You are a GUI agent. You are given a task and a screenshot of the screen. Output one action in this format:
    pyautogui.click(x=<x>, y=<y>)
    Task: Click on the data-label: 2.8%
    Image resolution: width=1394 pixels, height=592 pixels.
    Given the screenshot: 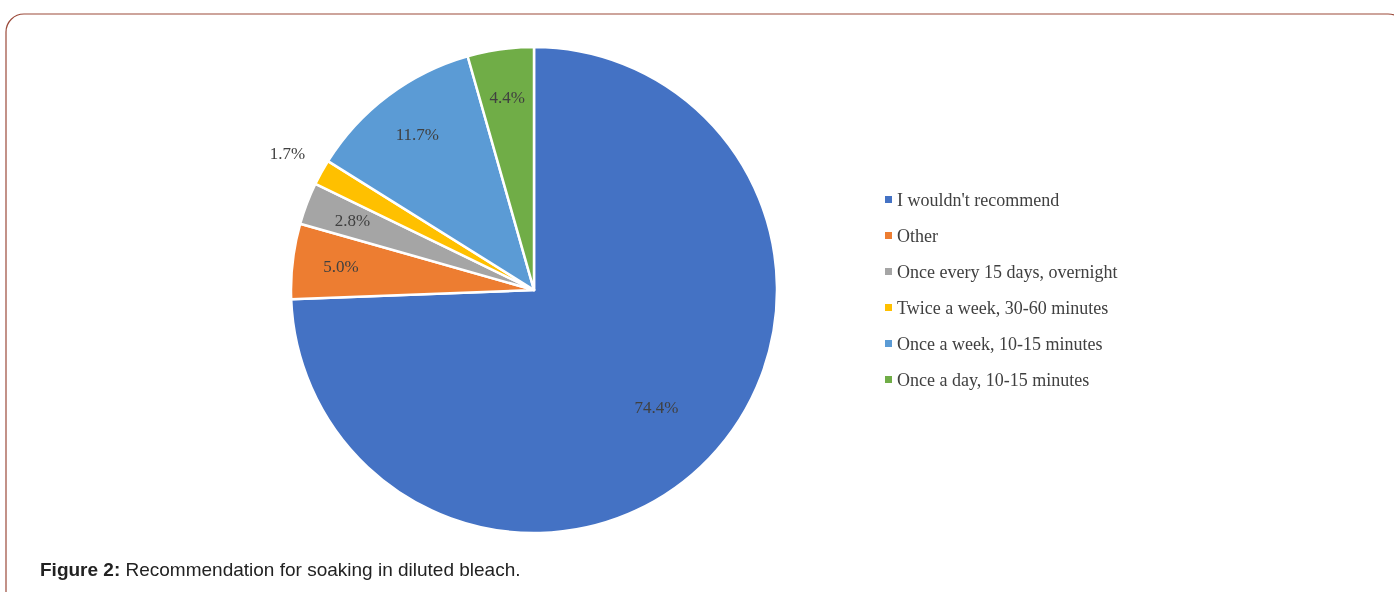 What is the action you would take?
    pyautogui.click(x=352, y=221)
    